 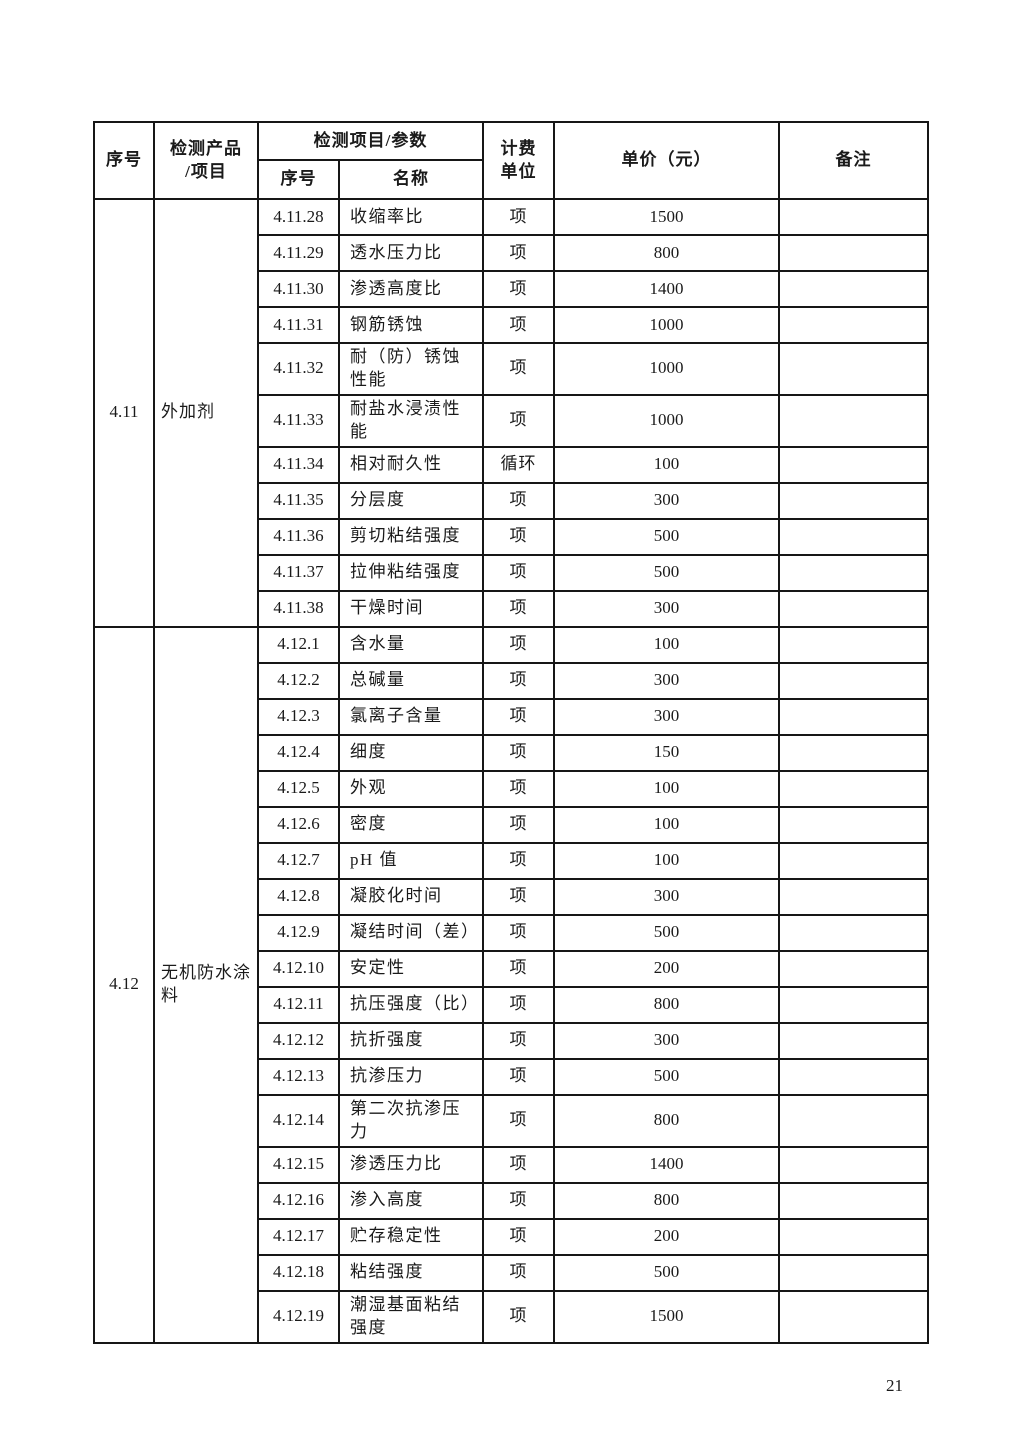 I want to click on table-row: 4.11.36 剪切粘结强度项 500, so click(x=512, y=536).